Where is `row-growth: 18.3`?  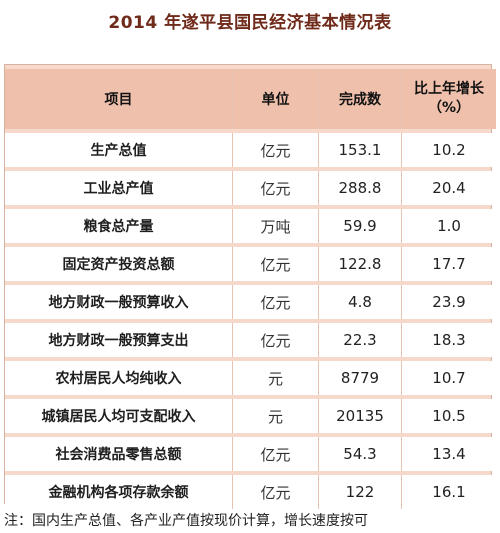
row-growth: 18.3 is located at coordinates (448, 340).